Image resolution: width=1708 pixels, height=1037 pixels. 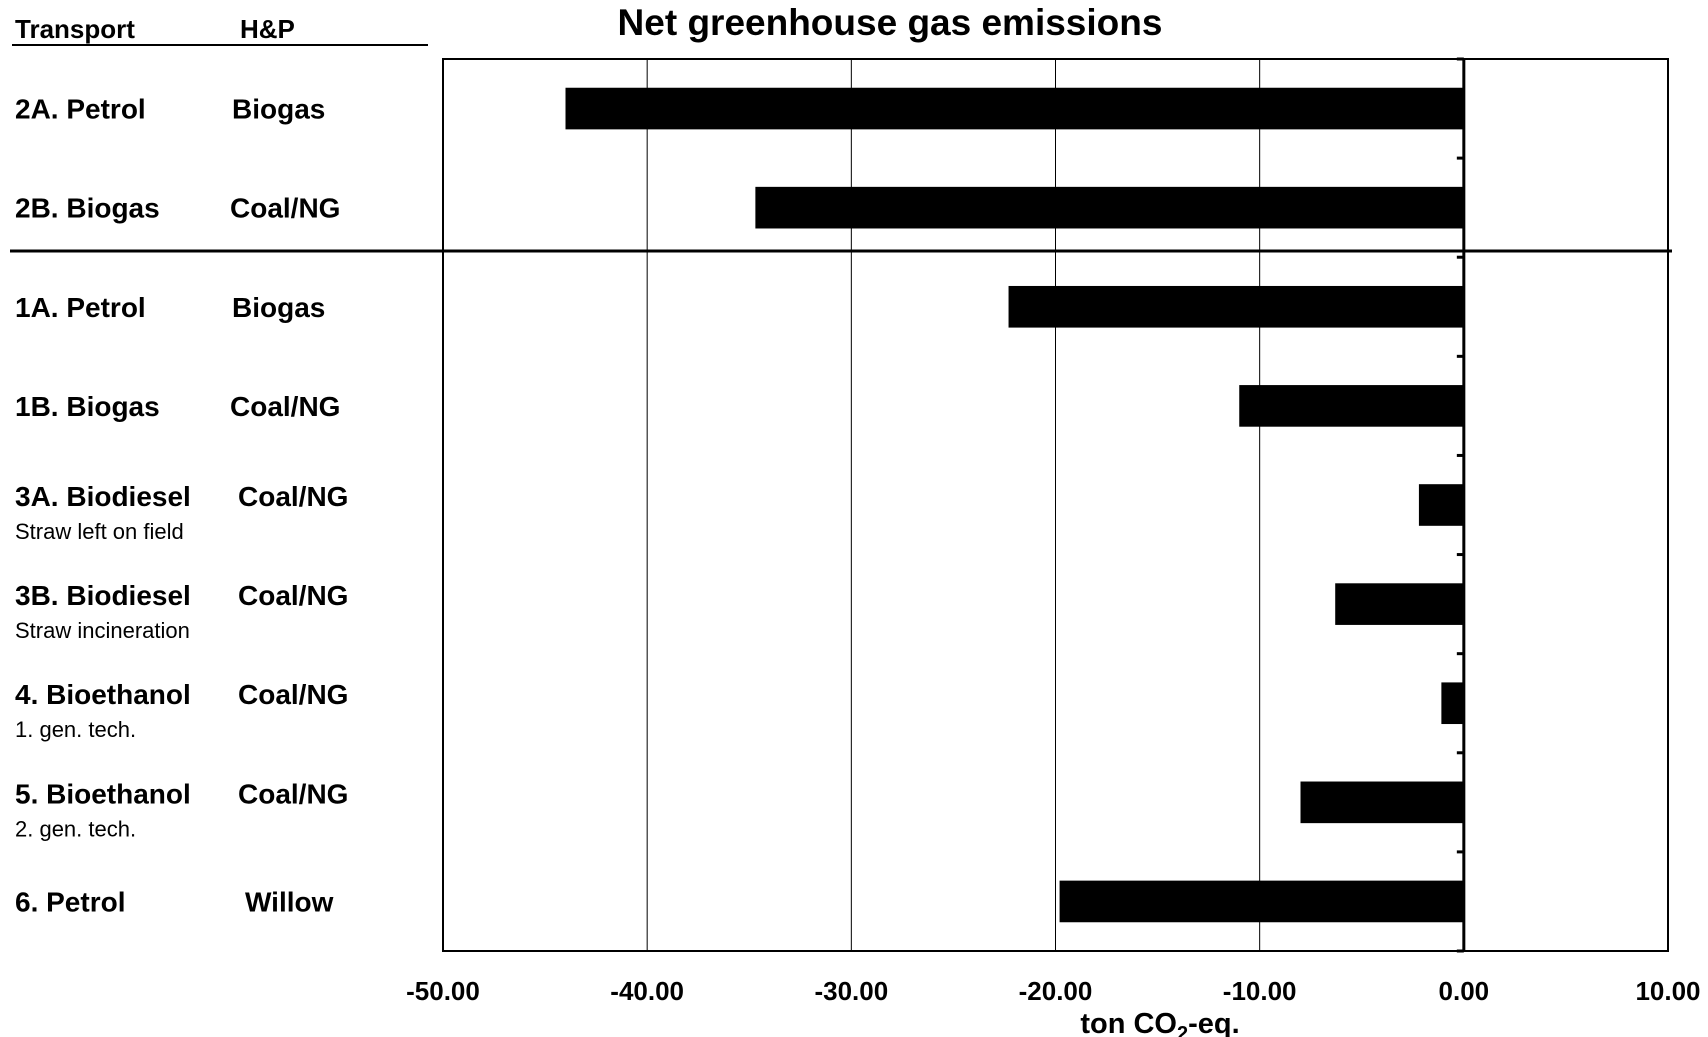 What do you see at coordinates (1128, 1022) in the screenshot?
I see `x-axis-label-main: ton CO` at bounding box center [1128, 1022].